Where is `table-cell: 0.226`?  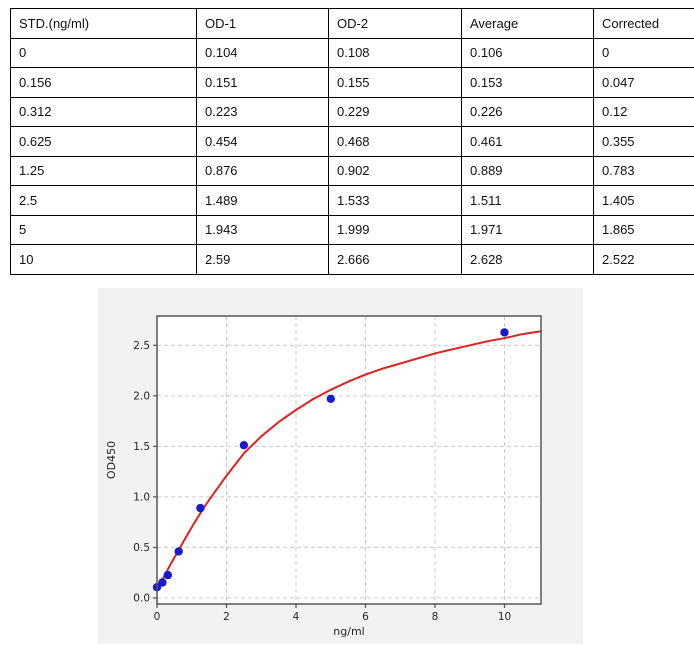
table-cell: 0.226 is located at coordinates (527, 111).